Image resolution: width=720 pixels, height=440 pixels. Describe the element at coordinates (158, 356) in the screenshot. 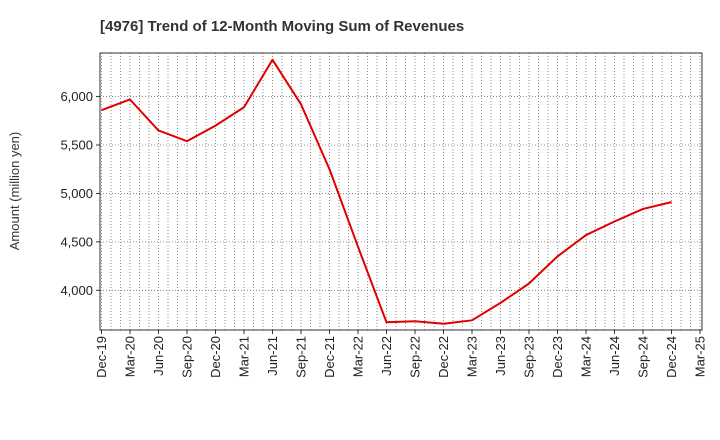

I see `x-tick-label-2: Jun-20` at that location.